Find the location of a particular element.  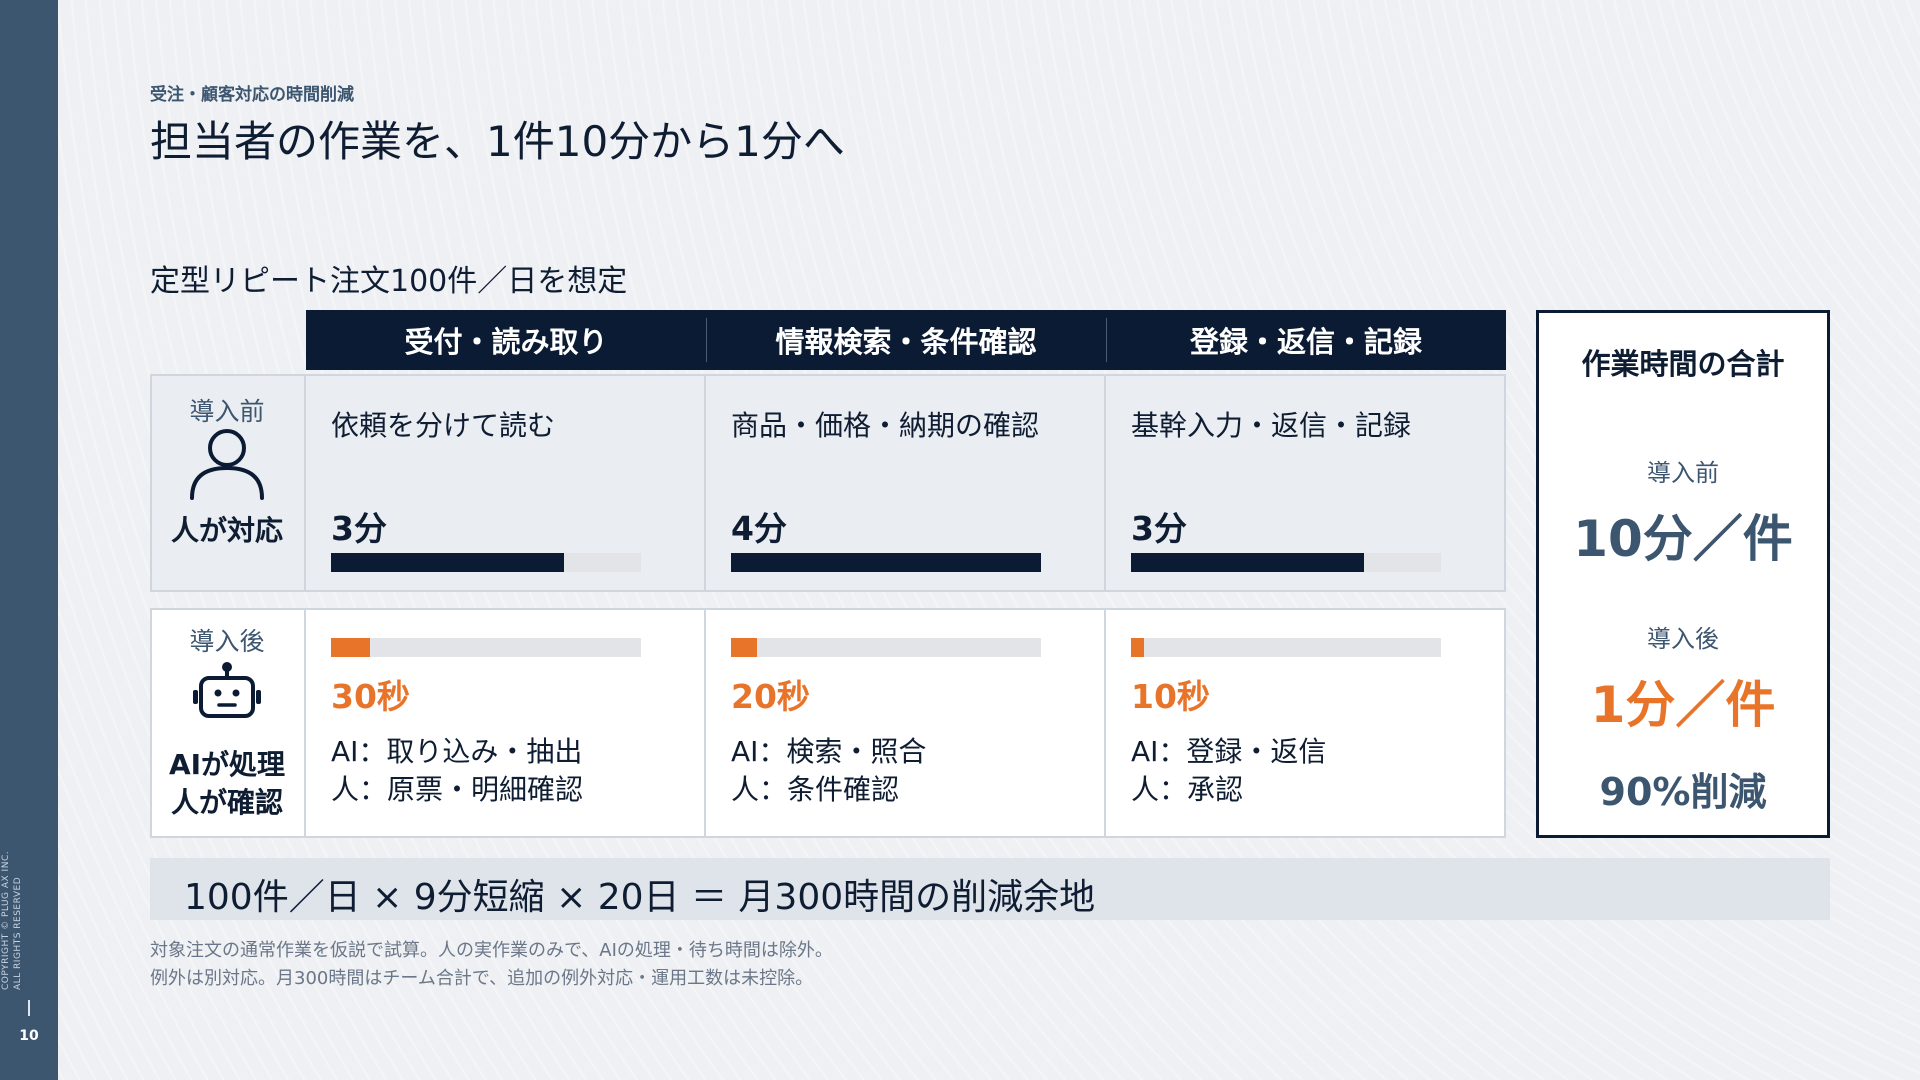

after-bar-register is located at coordinates (1286, 647).